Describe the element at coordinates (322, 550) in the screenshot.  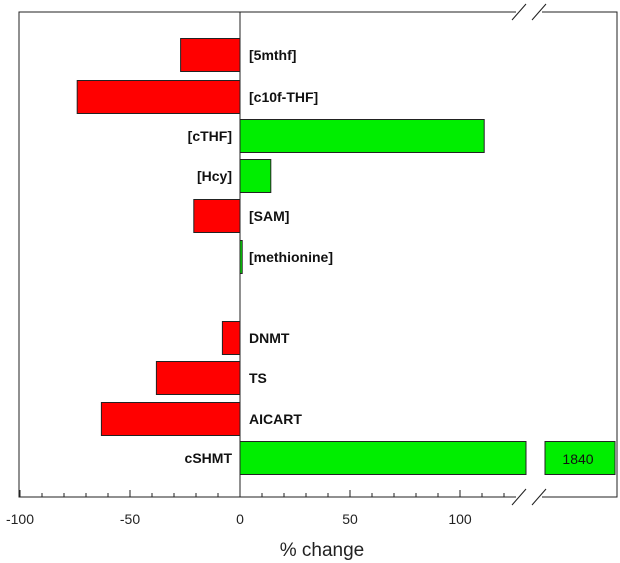
I see `x-axis-title: % change` at that location.